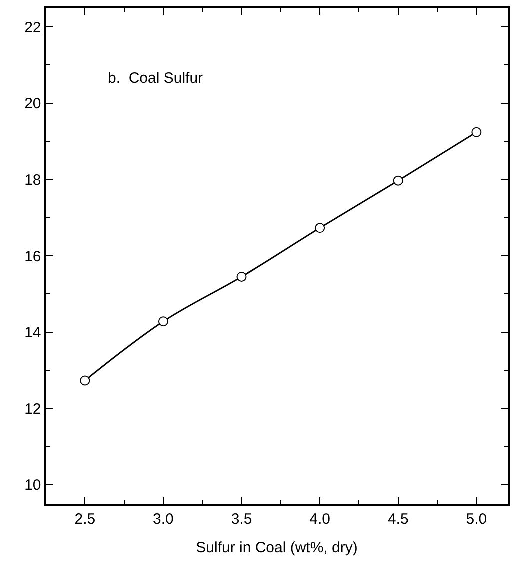 Image resolution: width=512 pixels, height=572 pixels. I want to click on x-tick-label: 4.5, so click(398, 519).